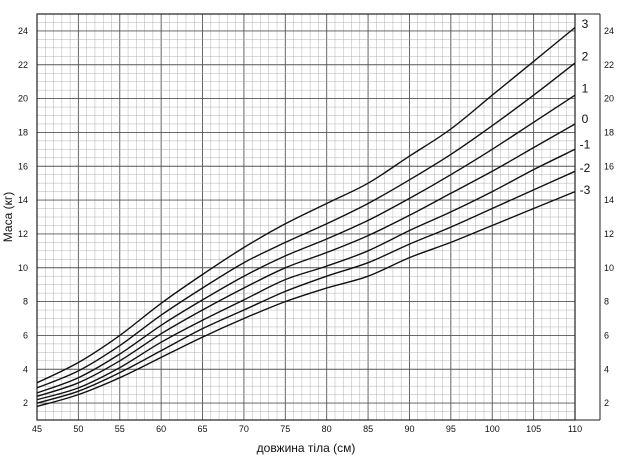 This screenshot has width=622, height=461. Describe the element at coordinates (23, 234) in the screenshot. I see `y-tick-label-left: 12` at that location.